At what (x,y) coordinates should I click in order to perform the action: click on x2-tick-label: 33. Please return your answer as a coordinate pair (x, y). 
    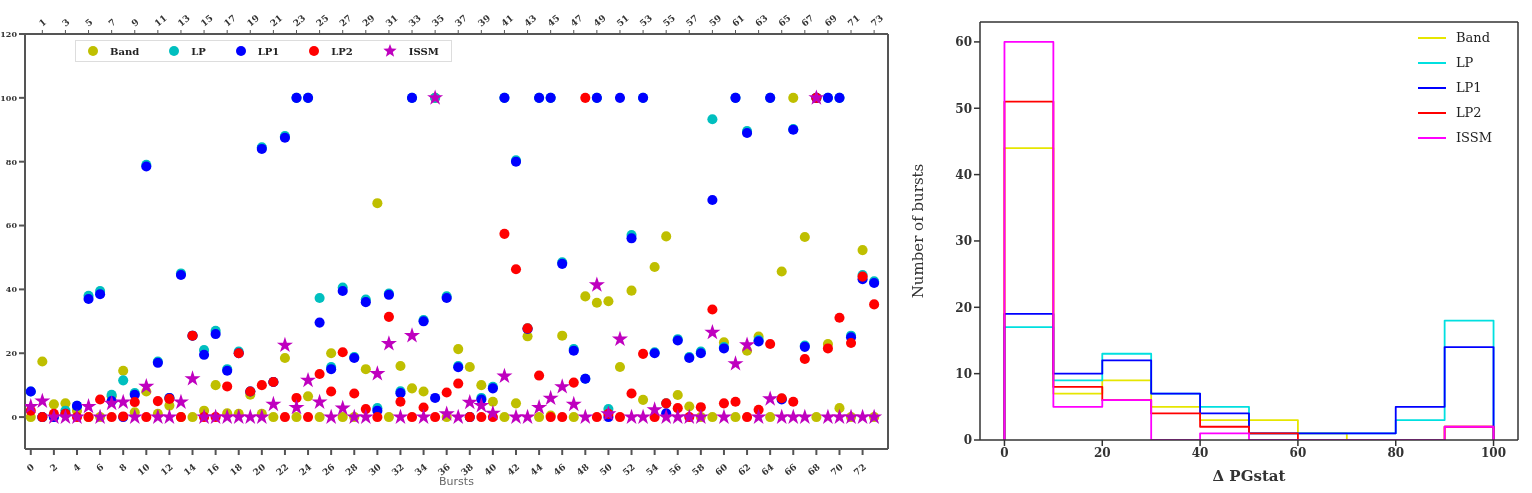
    Looking at the image, I should click on (414, 20).